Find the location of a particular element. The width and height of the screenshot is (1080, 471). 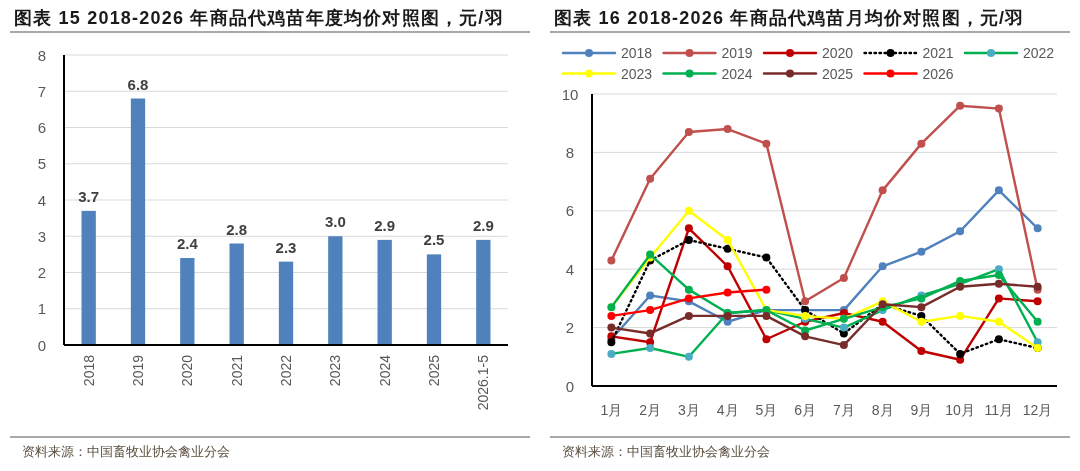

y-tick-label: 5 is located at coordinates (42, 164).